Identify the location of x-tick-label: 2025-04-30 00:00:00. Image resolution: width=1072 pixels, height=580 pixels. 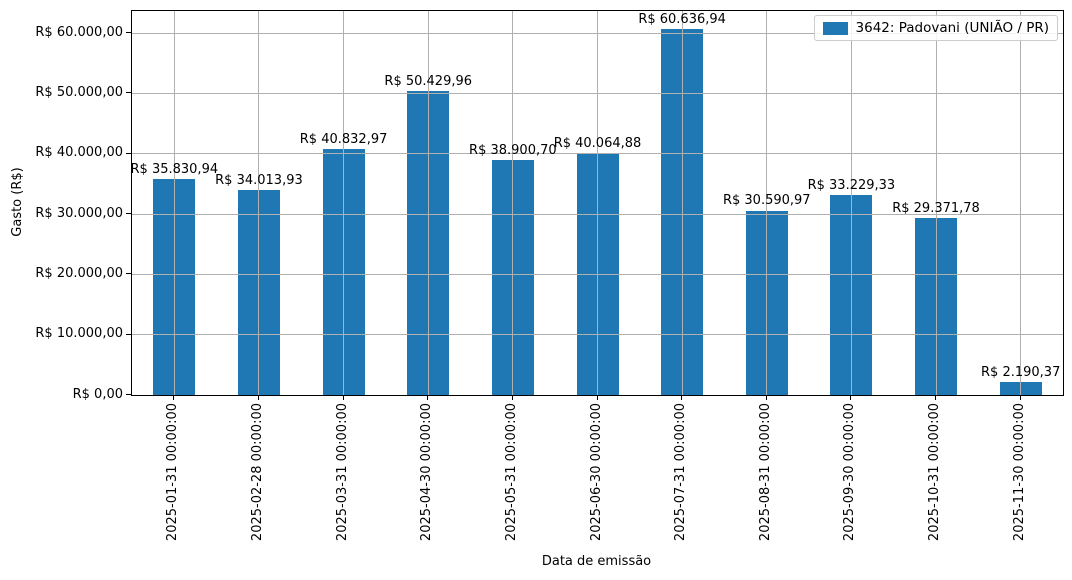
(427, 472).